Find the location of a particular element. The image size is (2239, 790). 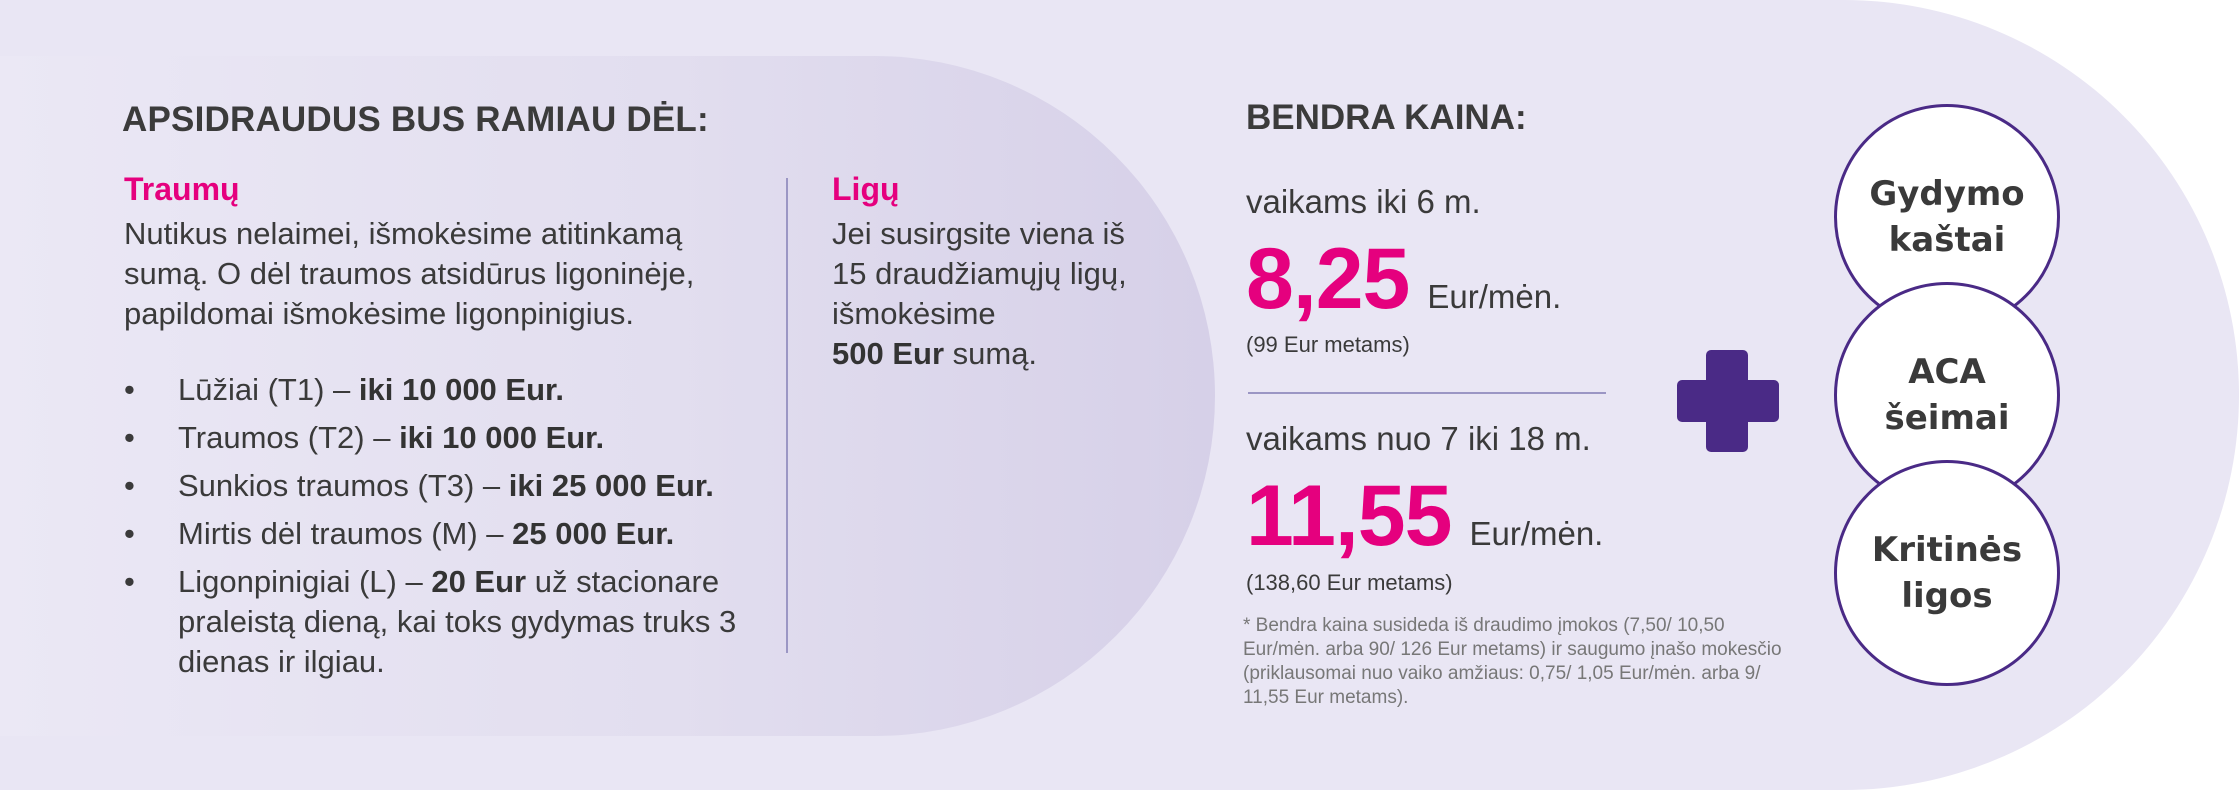

tier1-age-label: vaikams iki 6 m. is located at coordinates (1363, 201).